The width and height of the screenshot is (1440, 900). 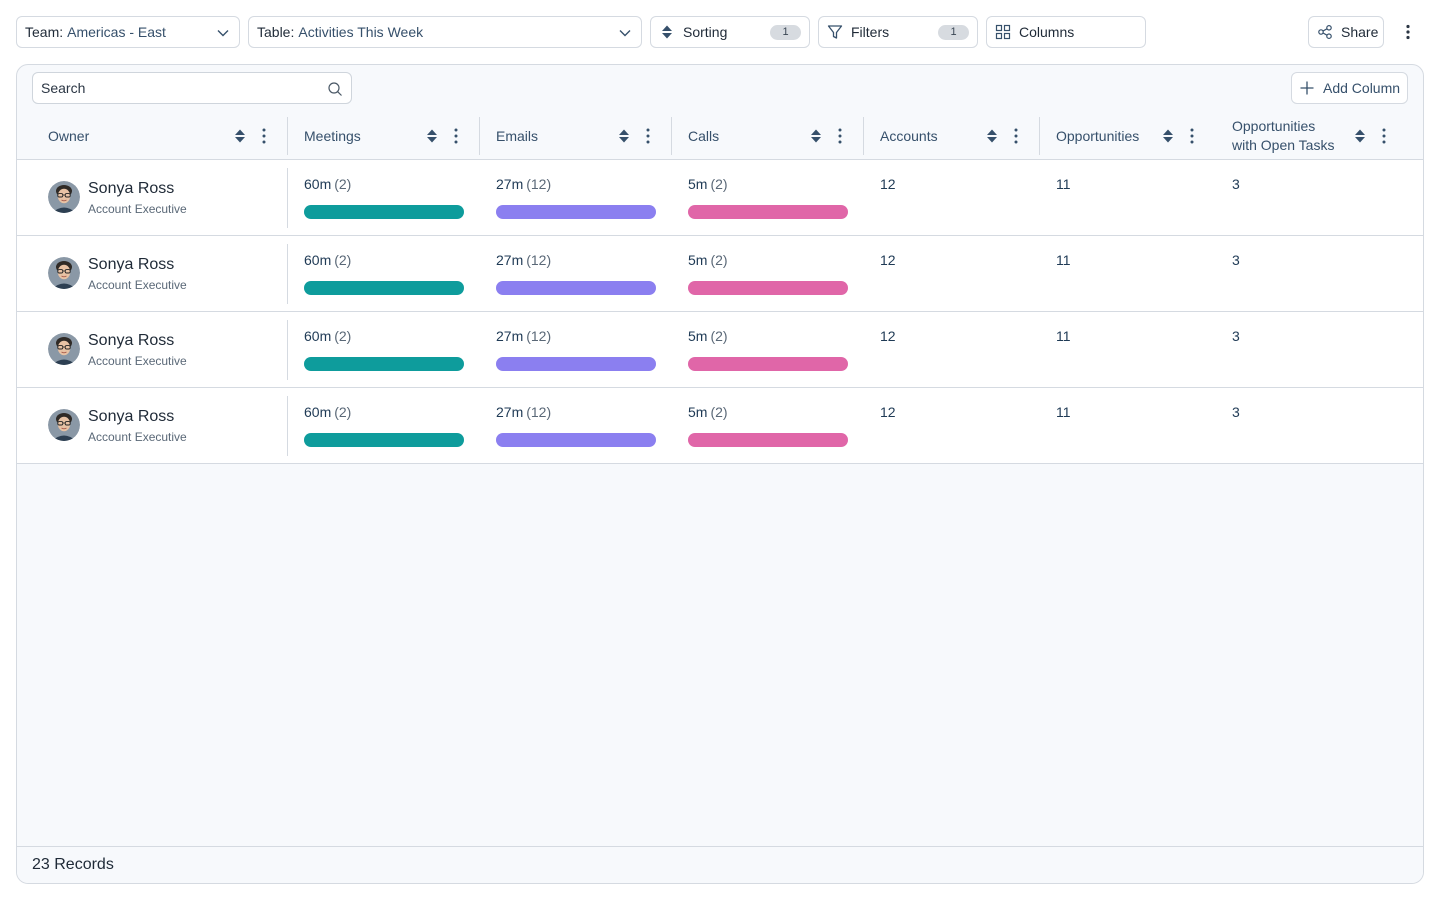 I want to click on emails-cell: 27m (12), so click(x=576, y=197).